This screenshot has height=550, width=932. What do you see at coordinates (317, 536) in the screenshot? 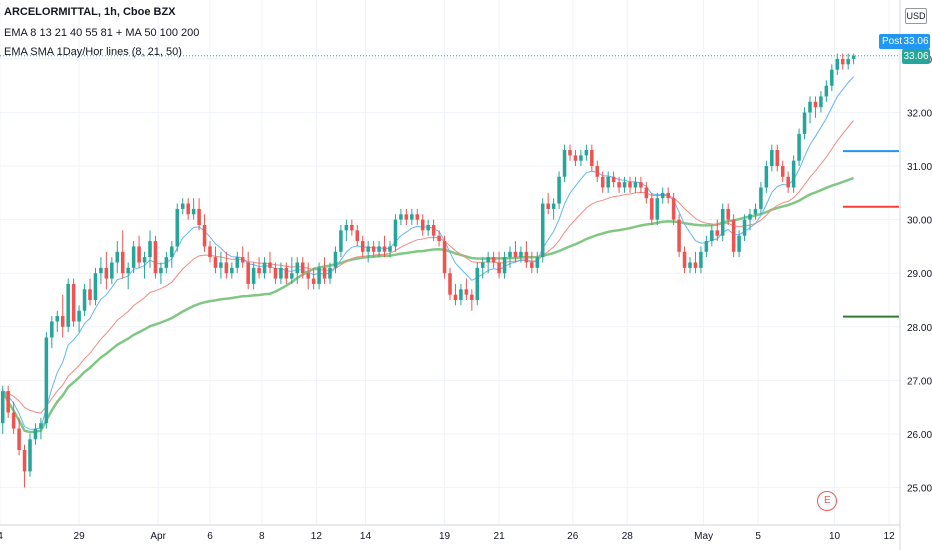
I see `time-tick-label: 12` at bounding box center [317, 536].